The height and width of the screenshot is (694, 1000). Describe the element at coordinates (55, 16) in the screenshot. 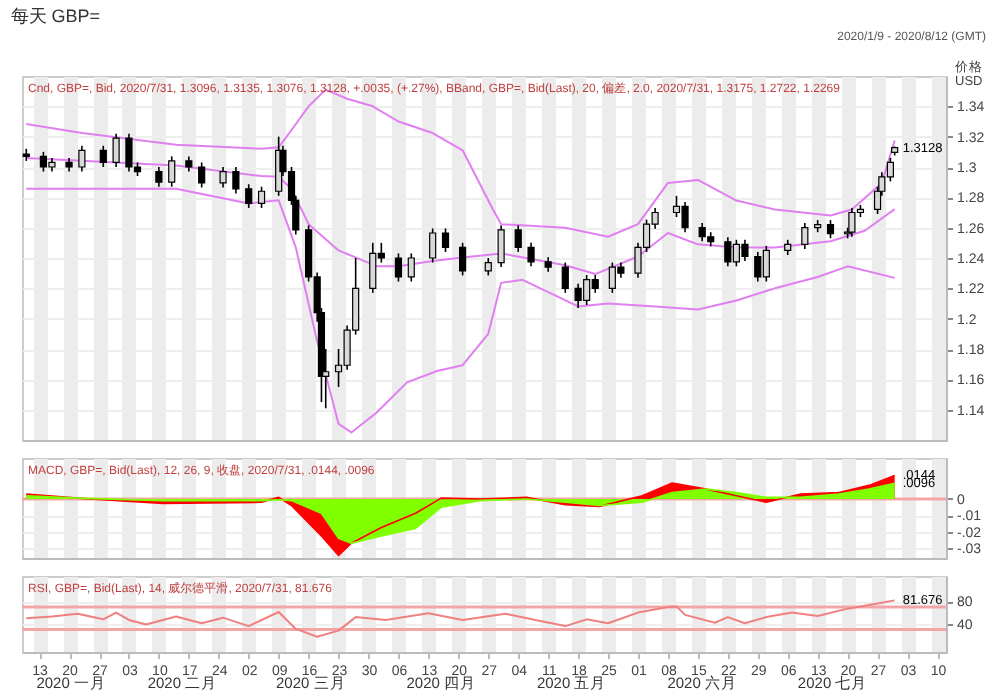

I see `chart-title: 每天 GBP=` at that location.